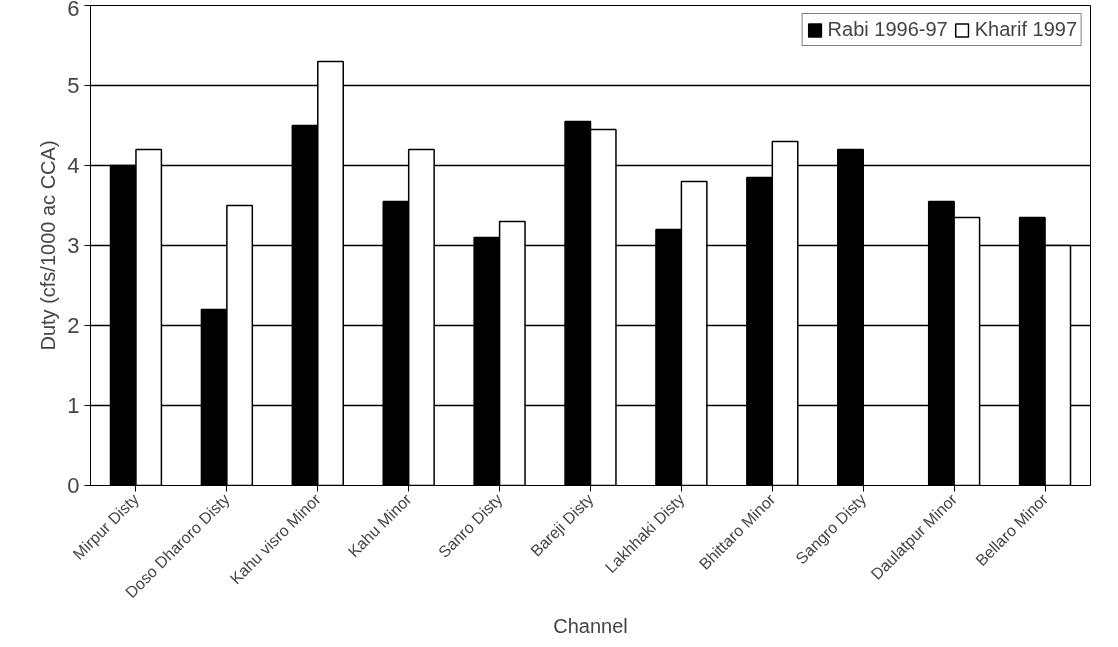 The image size is (1118, 647). I want to click on x-axis-title: Channel, so click(590, 626).